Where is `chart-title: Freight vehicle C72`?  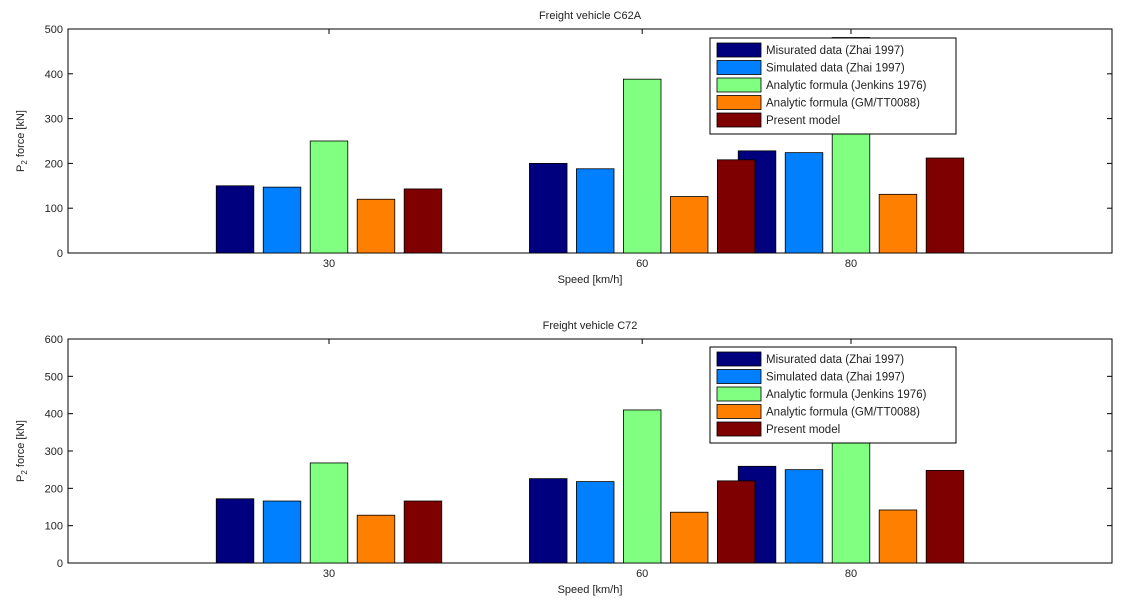 chart-title: Freight vehicle C72 is located at coordinates (590, 326).